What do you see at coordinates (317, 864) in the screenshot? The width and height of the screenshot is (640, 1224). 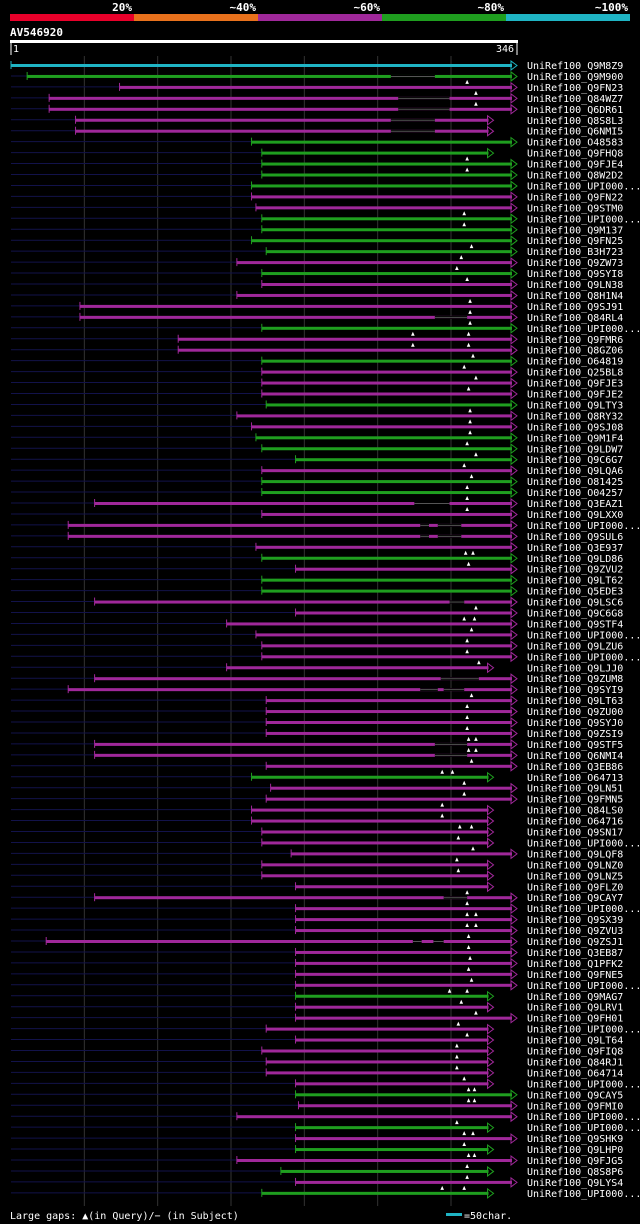 I see `hit-row: UniRef100_Q9LNZ0` at bounding box center [317, 864].